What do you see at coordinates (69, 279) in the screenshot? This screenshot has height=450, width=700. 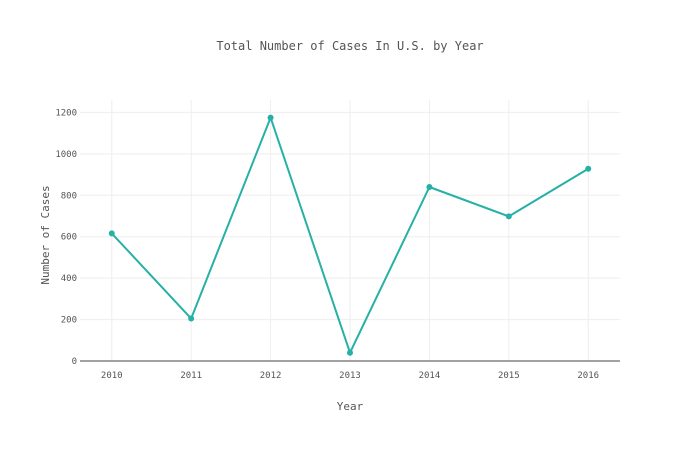 I see `y-tick-label: 400` at bounding box center [69, 279].